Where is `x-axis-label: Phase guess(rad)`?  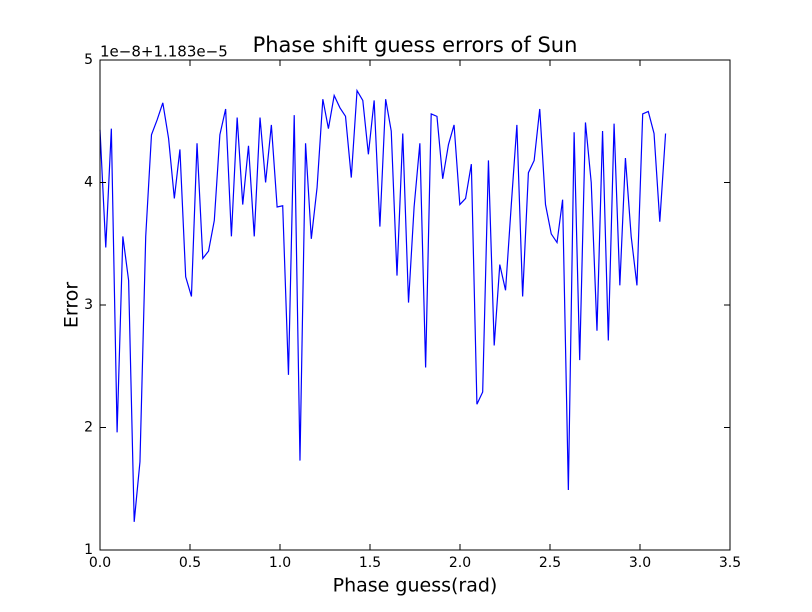 x-axis-label: Phase guess(rad) is located at coordinates (415, 586).